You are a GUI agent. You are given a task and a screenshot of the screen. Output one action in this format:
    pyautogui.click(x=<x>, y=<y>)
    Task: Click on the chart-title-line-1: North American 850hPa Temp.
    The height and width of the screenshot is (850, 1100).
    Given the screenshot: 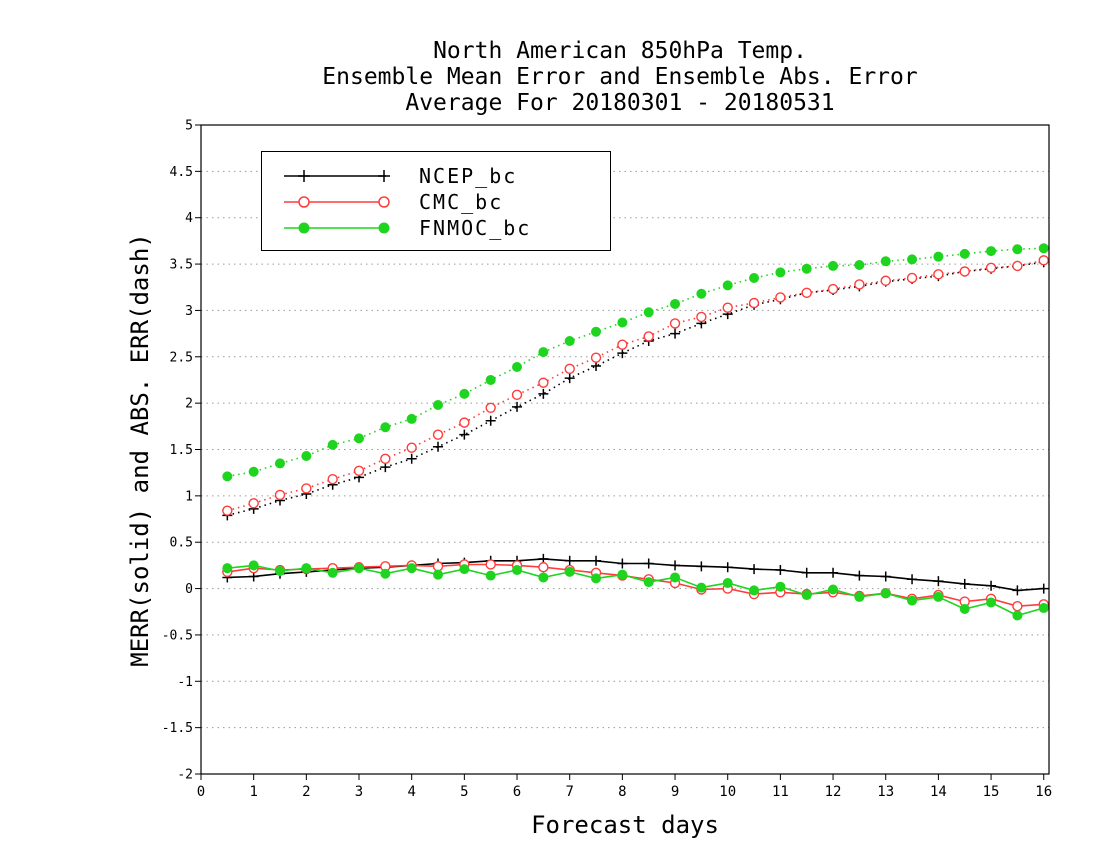 What is the action you would take?
    pyautogui.click(x=620, y=51)
    